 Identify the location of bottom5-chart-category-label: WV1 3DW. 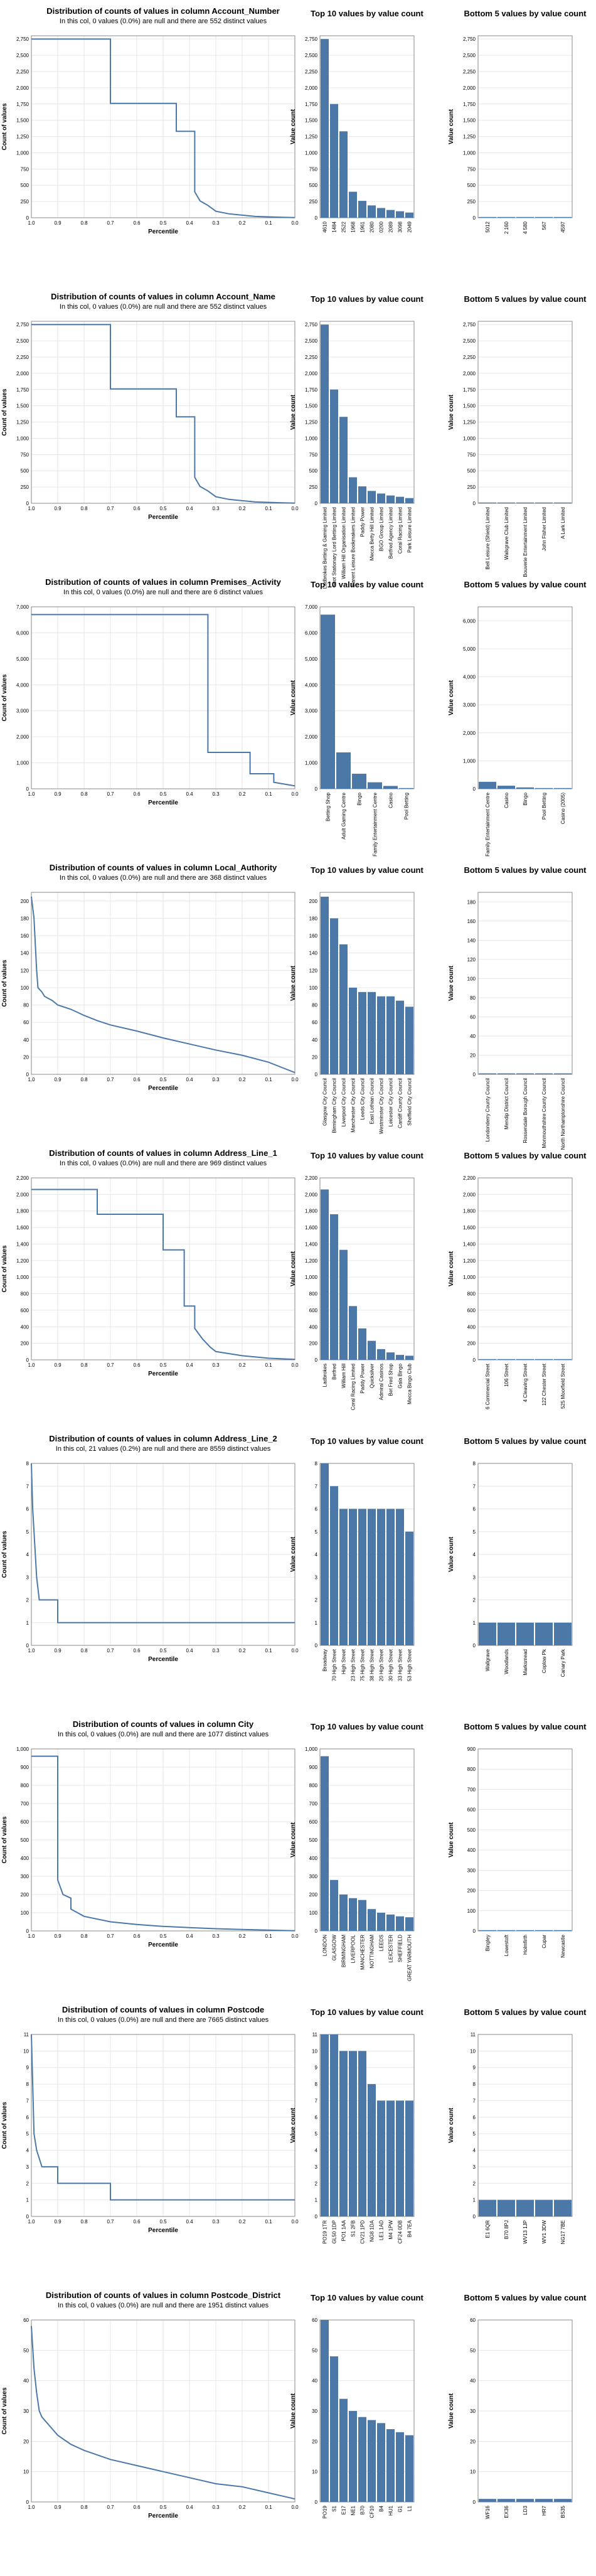
(544, 2232).